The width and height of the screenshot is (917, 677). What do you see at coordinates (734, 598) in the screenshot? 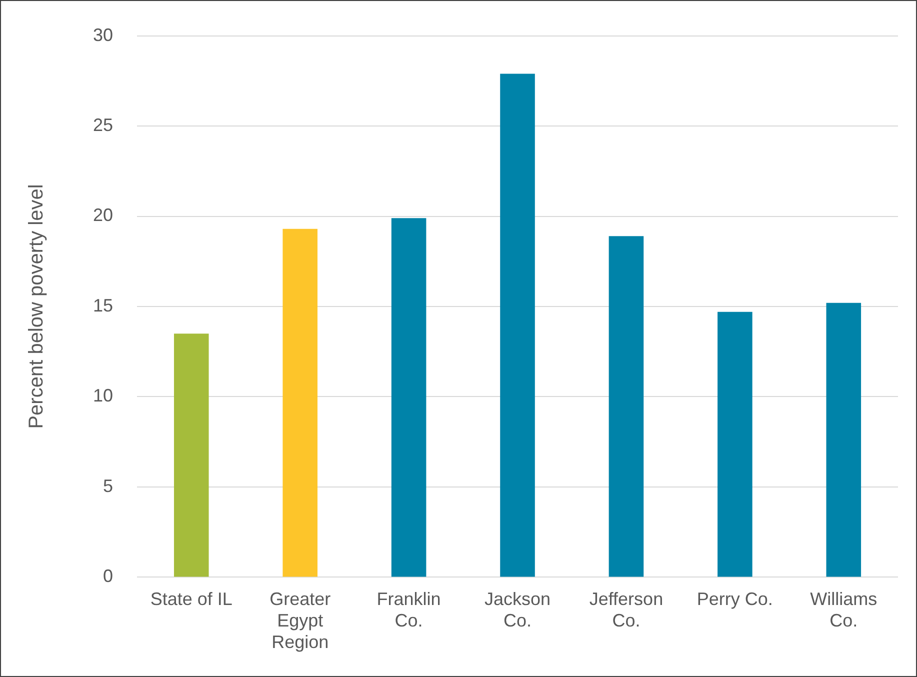
I see `x-tick-label: Perry Co.` at bounding box center [734, 598].